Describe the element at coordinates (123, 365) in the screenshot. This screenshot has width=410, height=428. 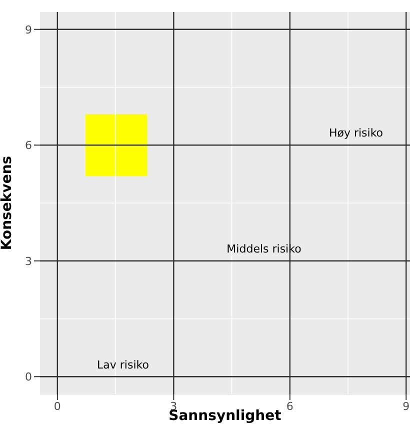
I see `annotation: Lav risiko` at that location.